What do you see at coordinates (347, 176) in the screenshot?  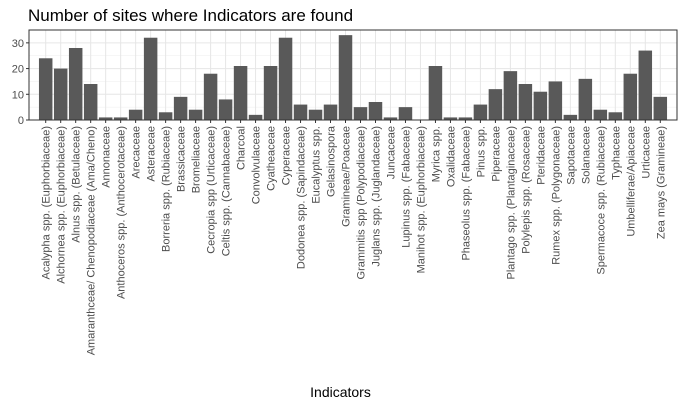 I see `x-tick-label: Gramineae/Poaceae` at bounding box center [347, 176].